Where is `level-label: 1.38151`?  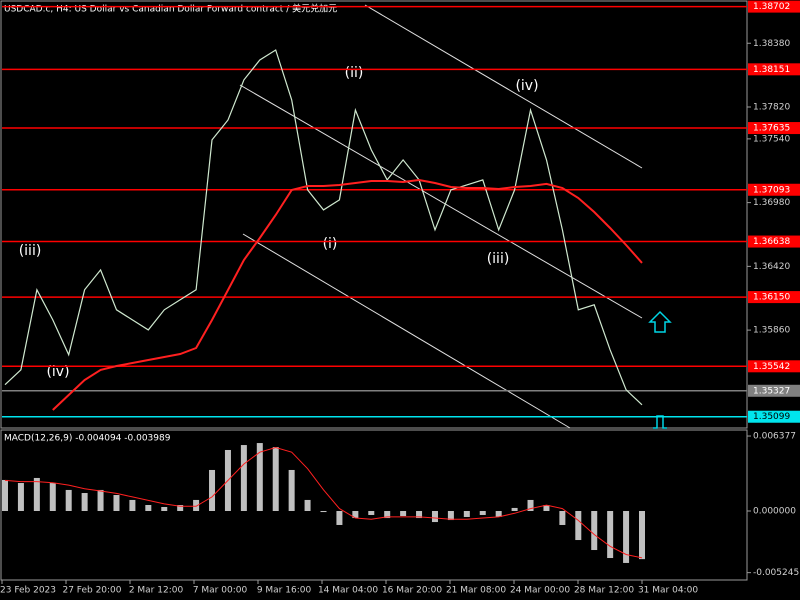 level-label: 1.38151 is located at coordinates (771, 70).